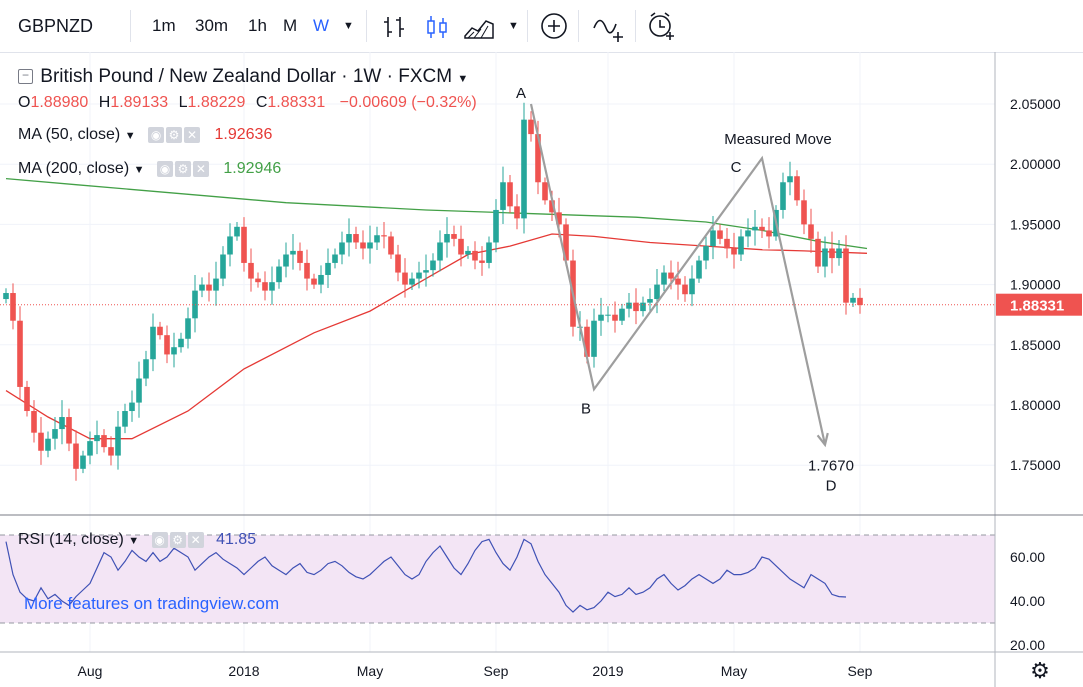  I want to click on candle-style-icon, so click(437, 27).